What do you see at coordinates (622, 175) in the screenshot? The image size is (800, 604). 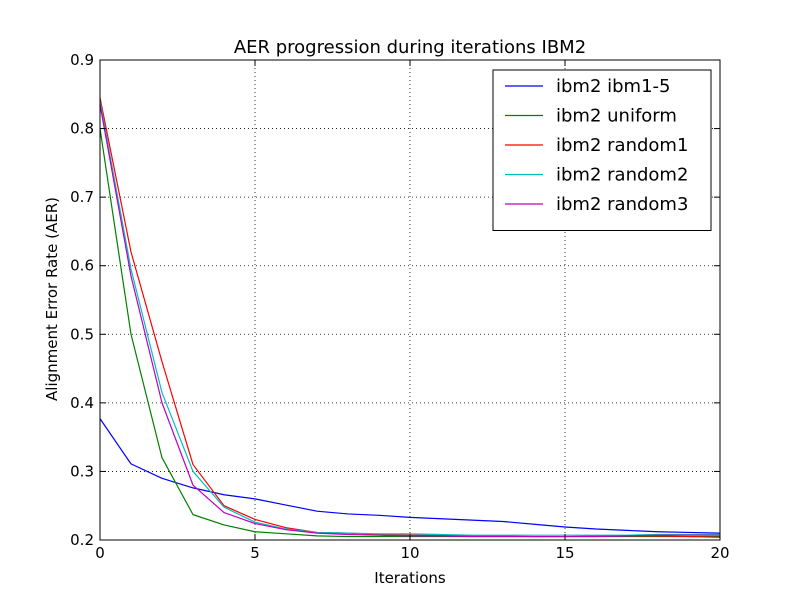 I see `legend-label: ibm2 random2` at bounding box center [622, 175].